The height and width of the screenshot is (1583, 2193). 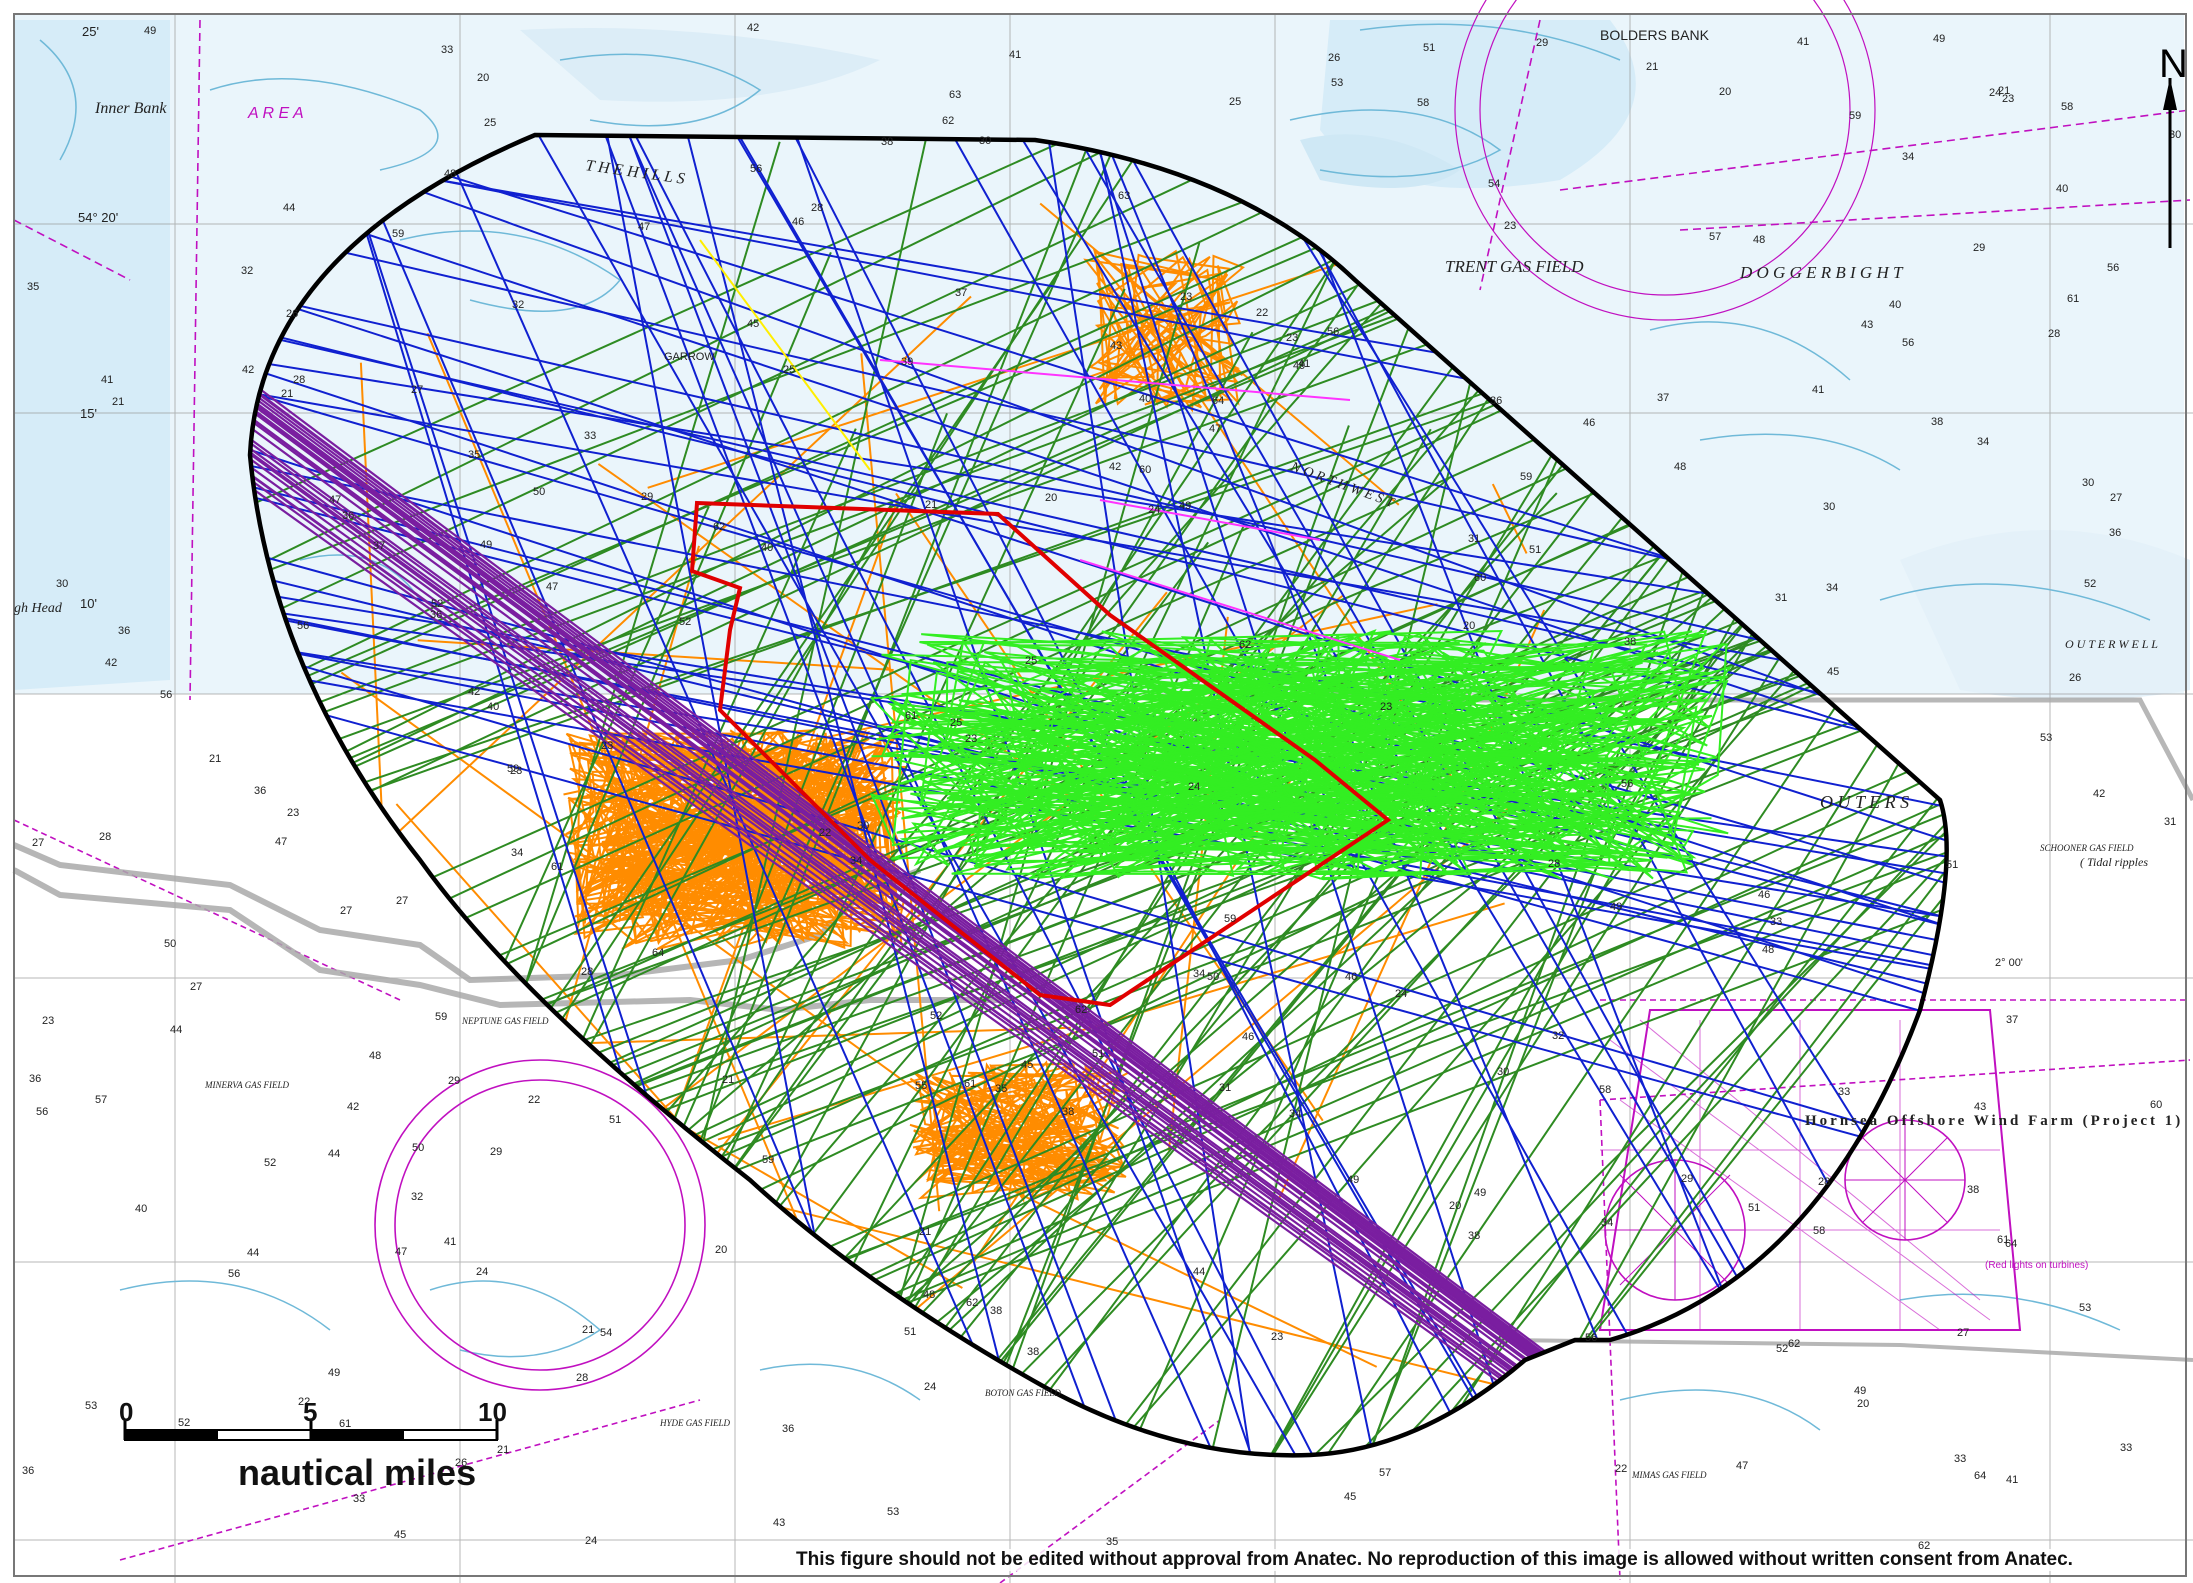 What do you see at coordinates (1248, 1037) in the screenshot?
I see `depth-sounding: 46` at bounding box center [1248, 1037].